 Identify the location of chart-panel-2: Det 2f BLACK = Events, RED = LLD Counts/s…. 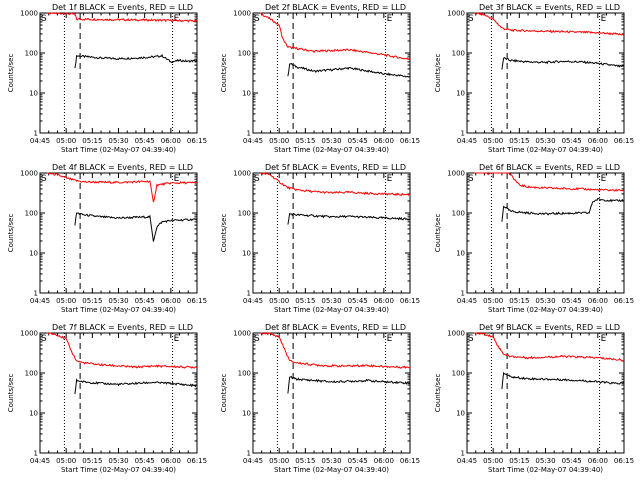
(320, 78).